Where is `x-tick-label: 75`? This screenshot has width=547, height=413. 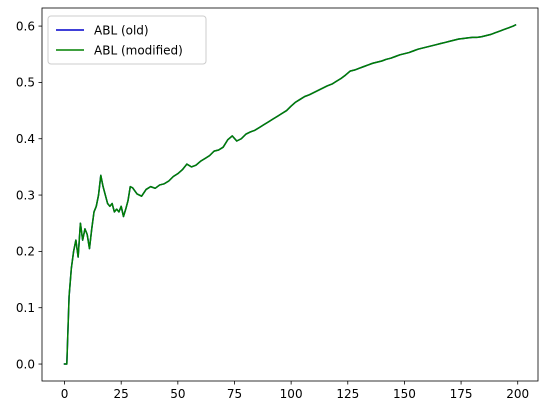 x-tick-label: 75 is located at coordinates (234, 394).